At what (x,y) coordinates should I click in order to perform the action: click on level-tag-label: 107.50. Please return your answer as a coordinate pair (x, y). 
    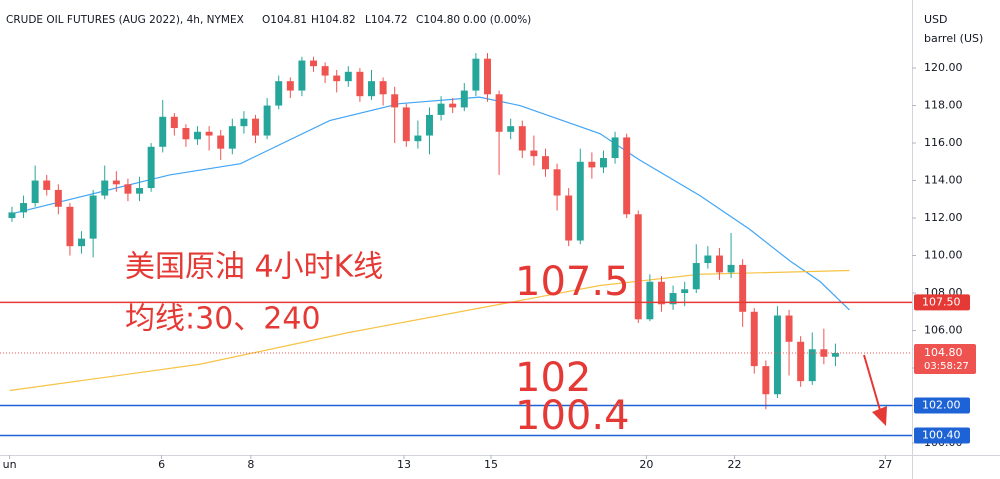
    Looking at the image, I should click on (941, 301).